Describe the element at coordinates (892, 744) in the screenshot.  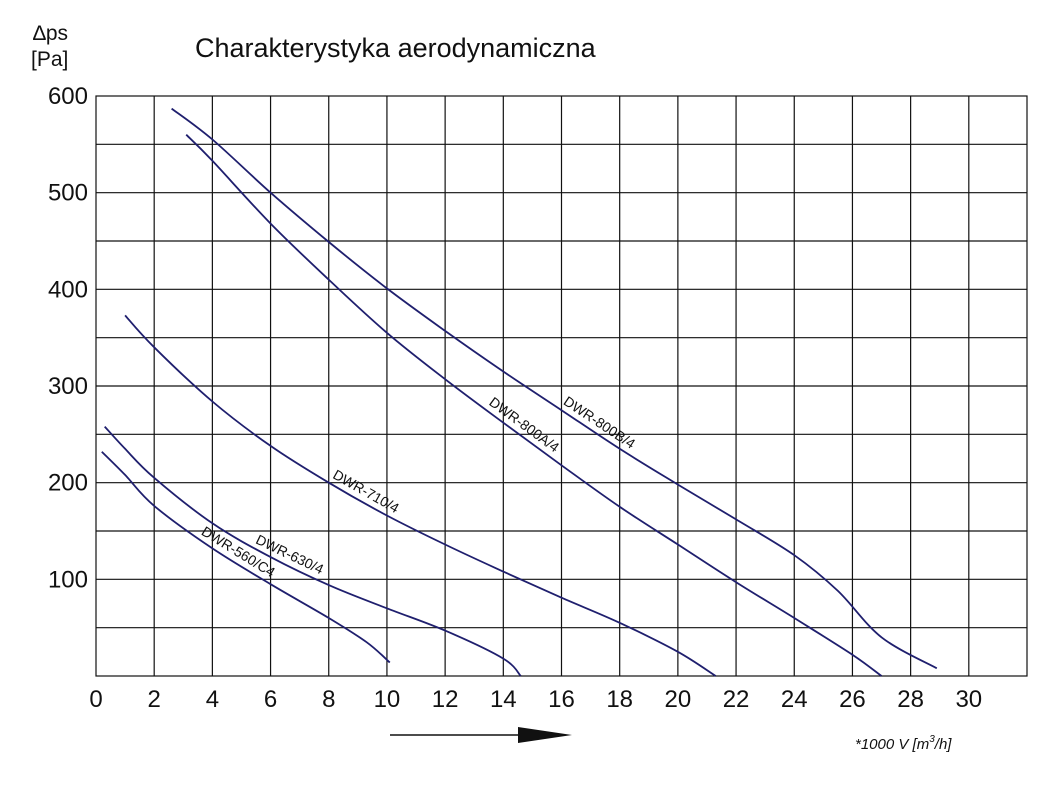
I see `x-axis-unit-prefix: *1000 V [m` at that location.